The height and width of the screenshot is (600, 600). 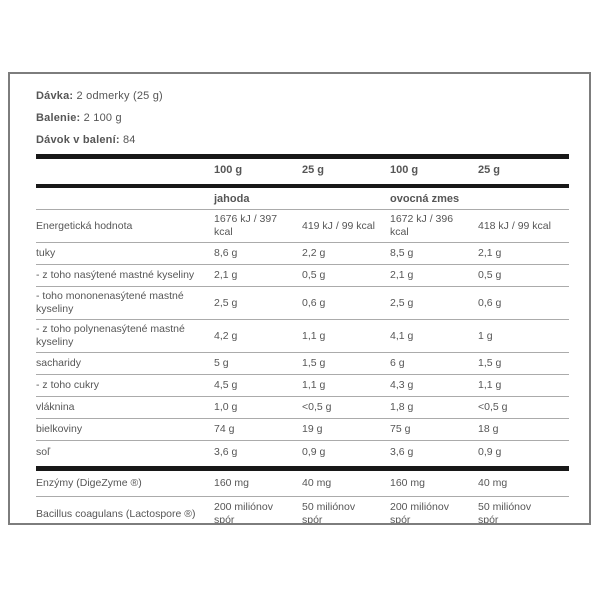 I want to click on row-label: soľ, so click(x=43, y=451).